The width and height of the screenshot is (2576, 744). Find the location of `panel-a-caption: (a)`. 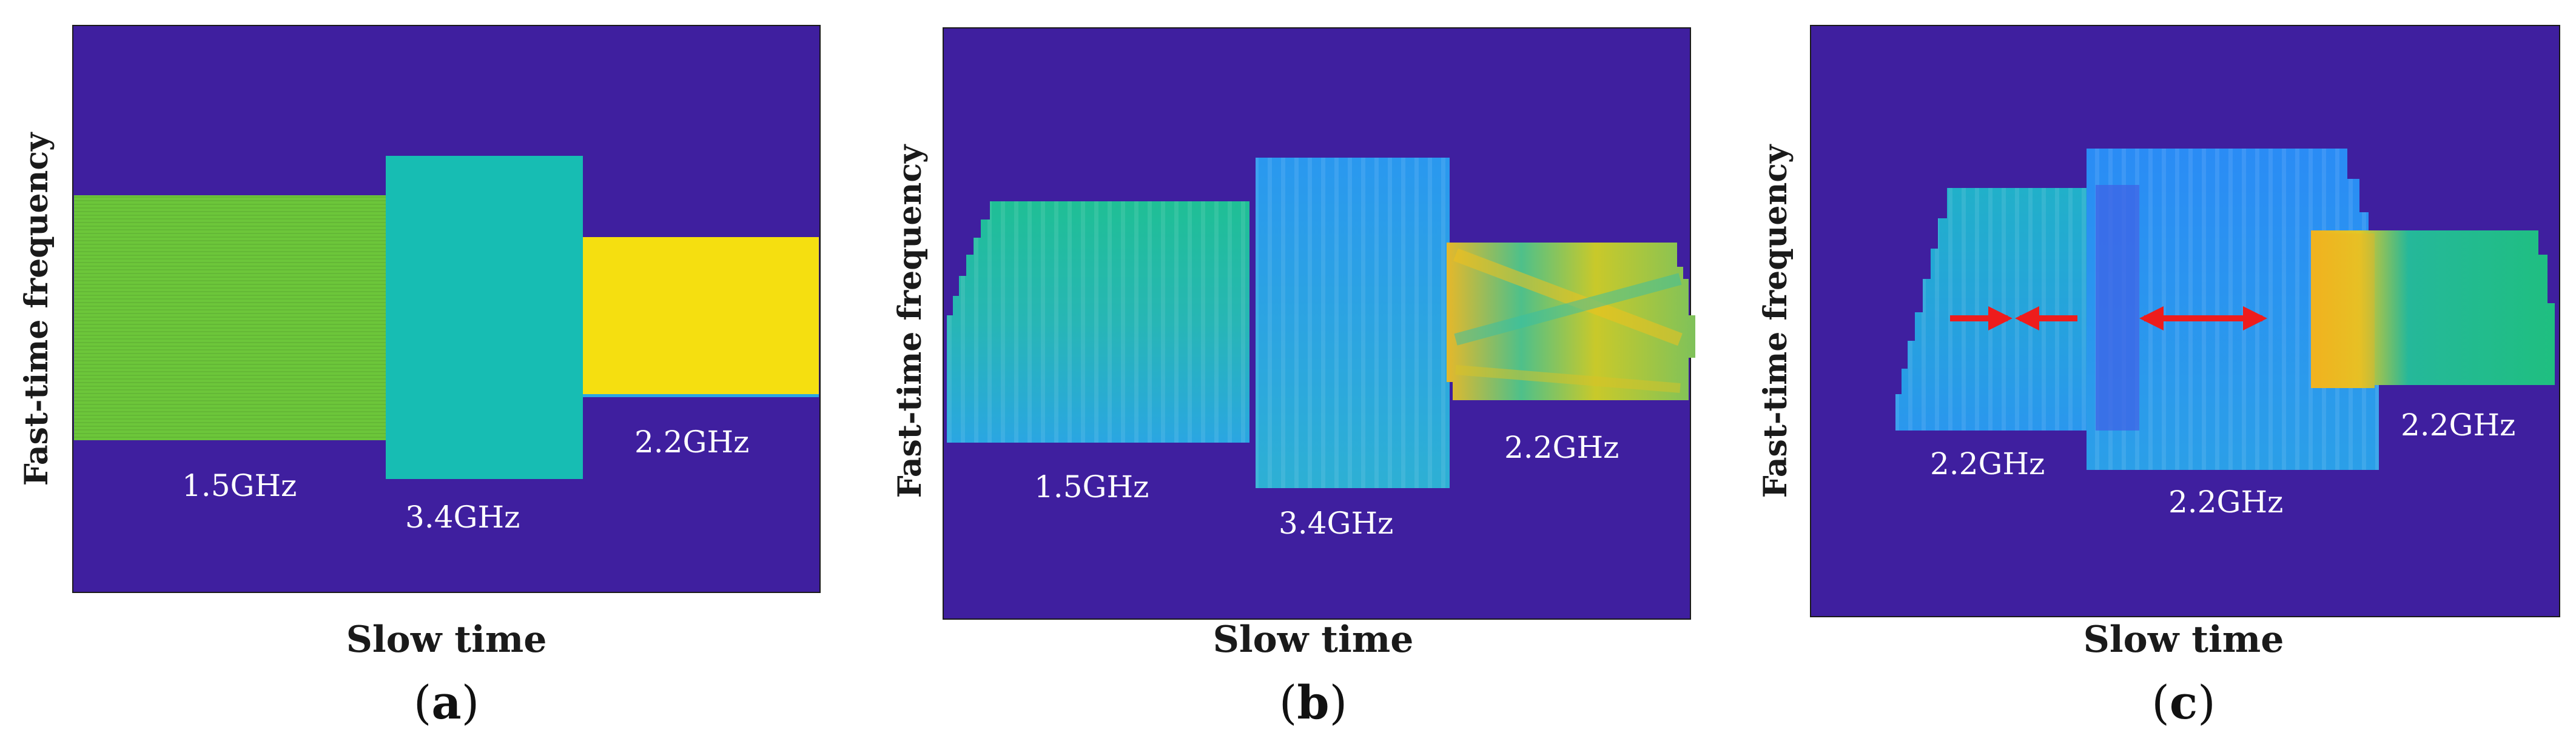

panel-a-caption: (a) is located at coordinates (447, 702).